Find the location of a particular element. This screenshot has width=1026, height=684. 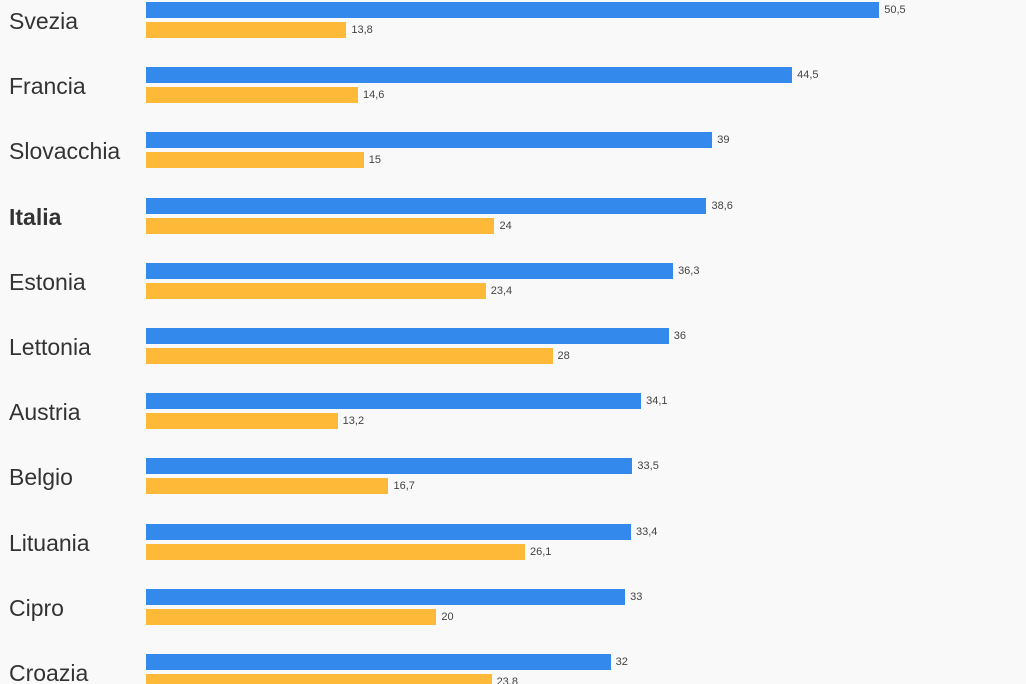

value-label: 14,6 is located at coordinates (373, 95).